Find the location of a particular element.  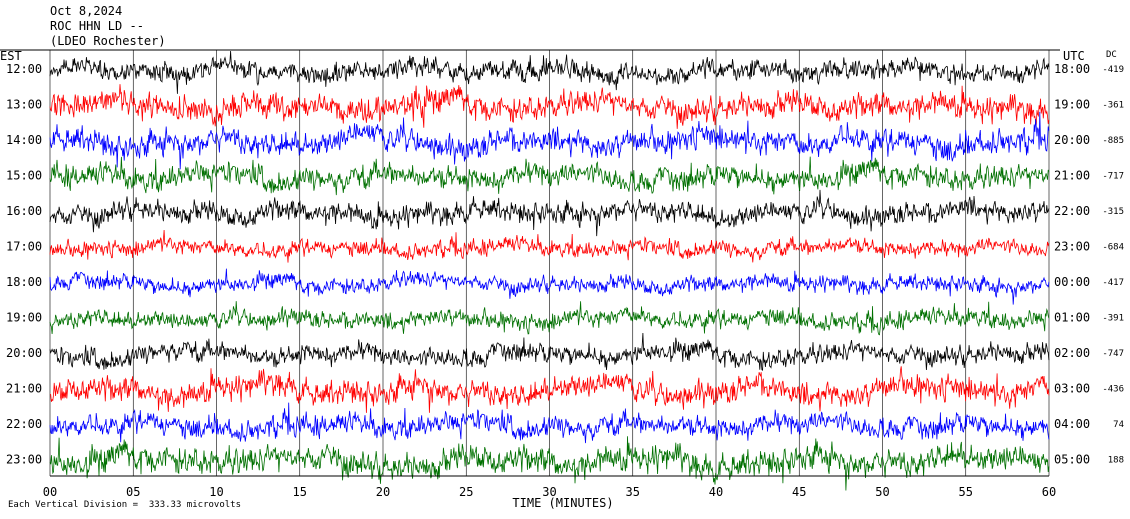

est-label-1400: 14:00 is located at coordinates (24, 140).